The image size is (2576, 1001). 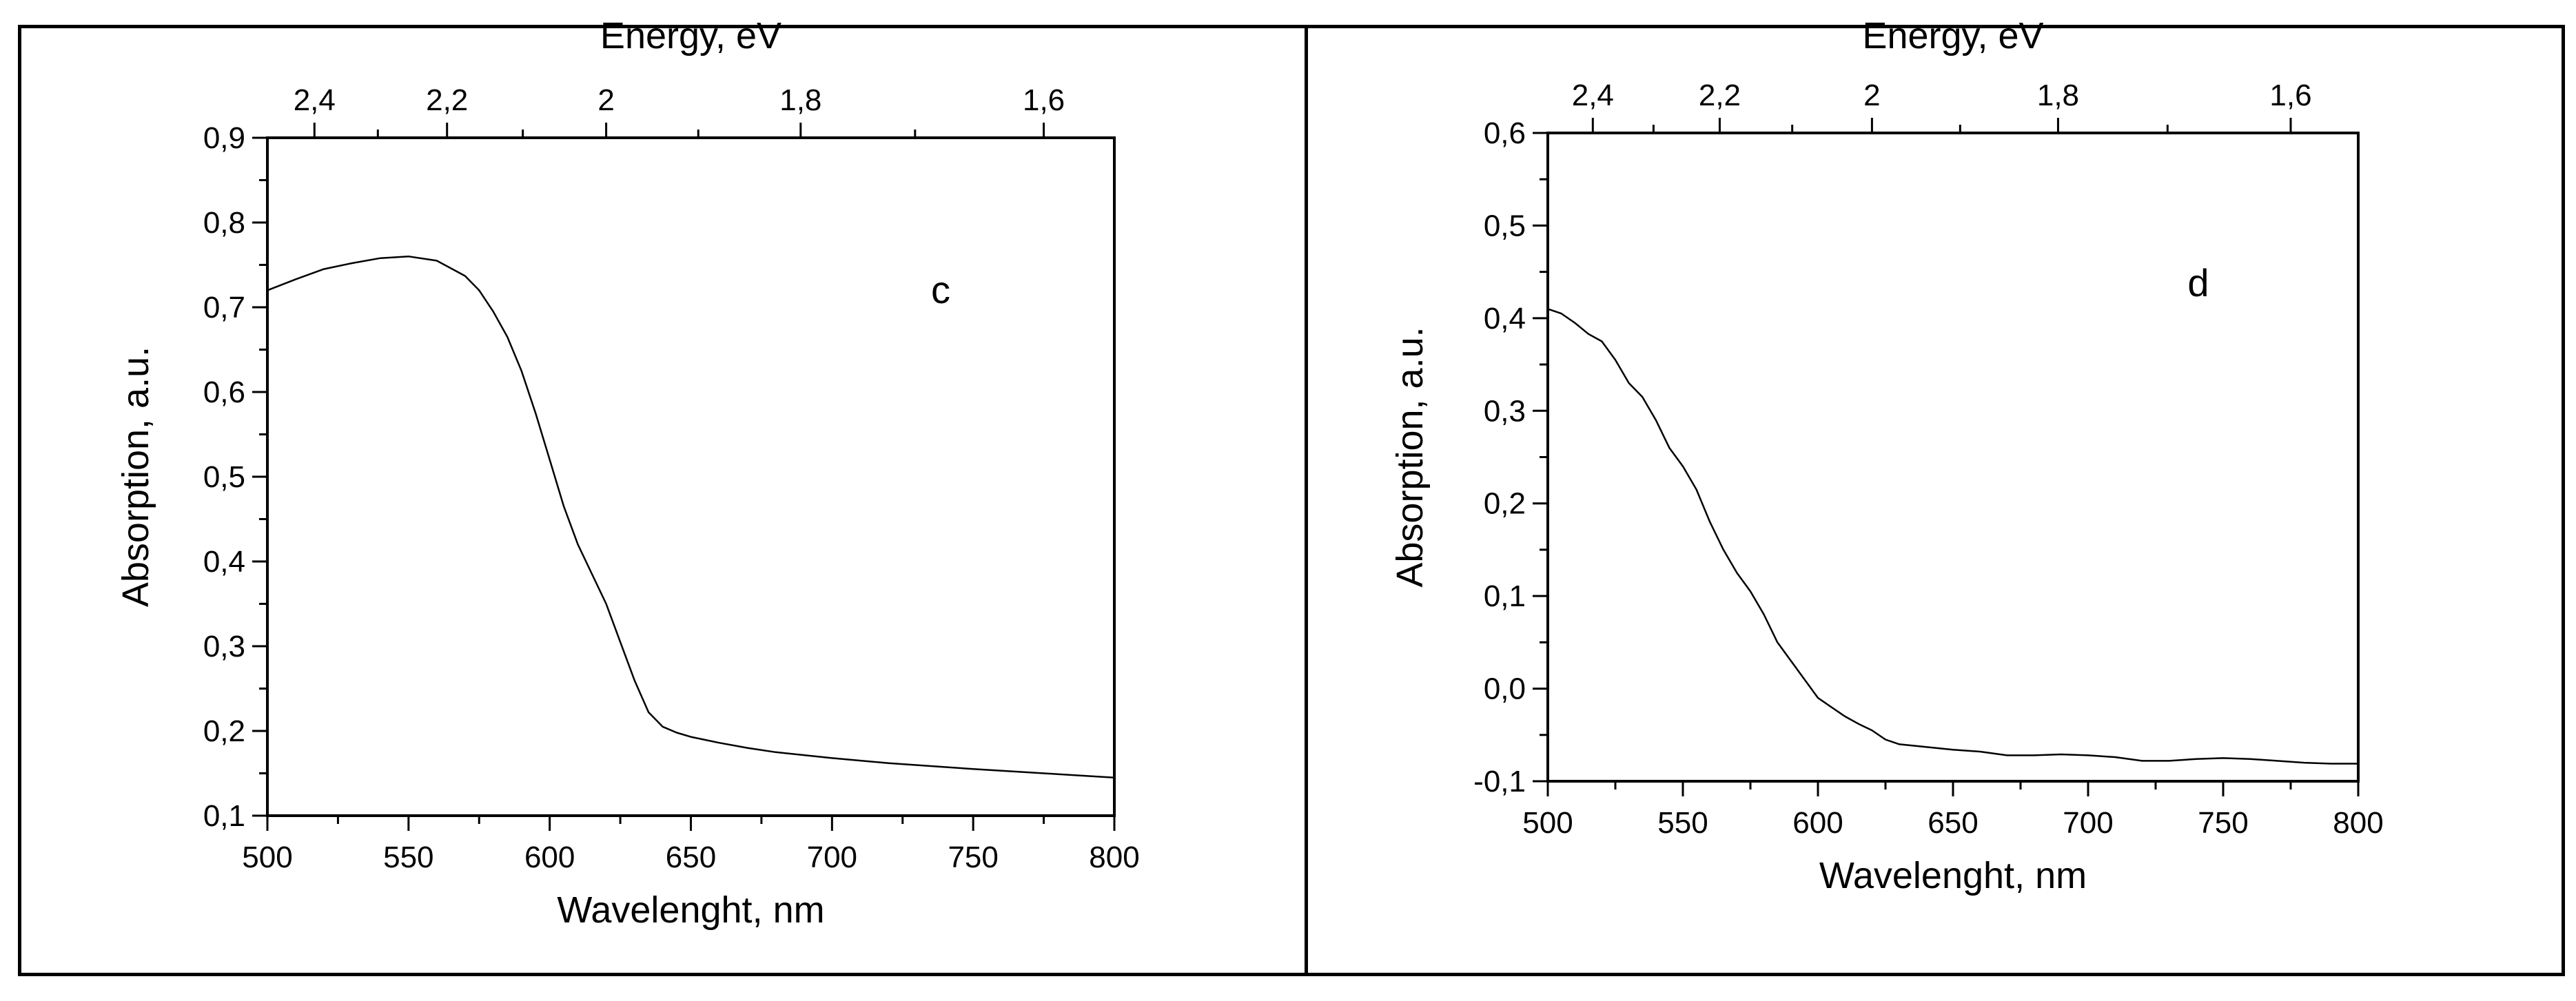 What do you see at coordinates (2198, 283) in the screenshot?
I see `panel-label: d` at bounding box center [2198, 283].